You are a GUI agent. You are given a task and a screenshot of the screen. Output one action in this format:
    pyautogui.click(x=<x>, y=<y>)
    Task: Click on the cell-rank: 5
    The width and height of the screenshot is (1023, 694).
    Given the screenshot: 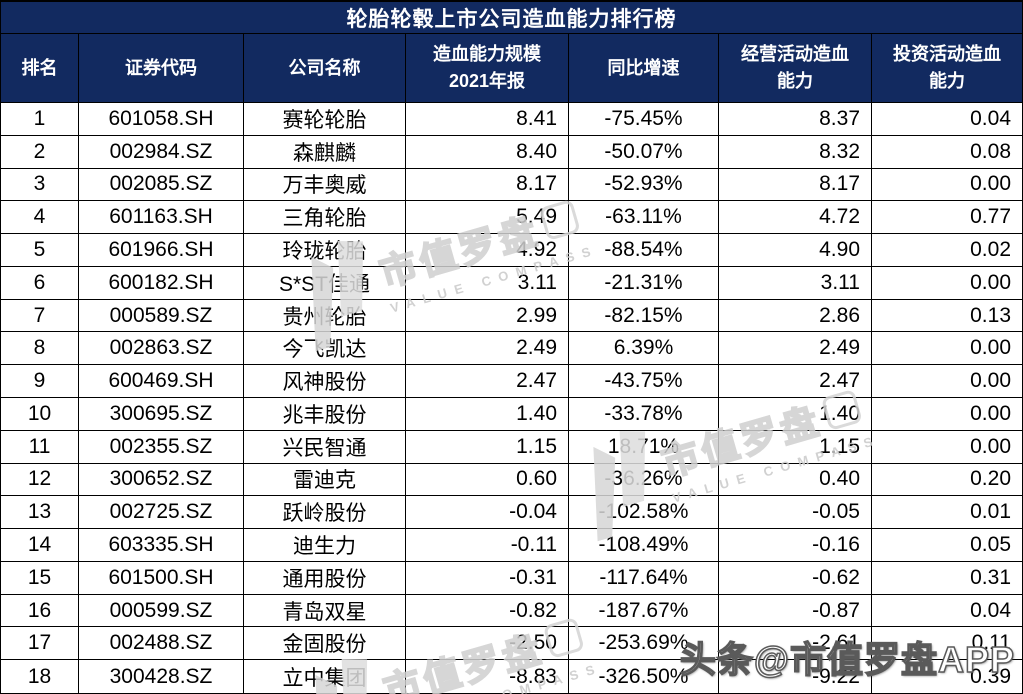 What is the action you would take?
    pyautogui.click(x=40, y=250)
    